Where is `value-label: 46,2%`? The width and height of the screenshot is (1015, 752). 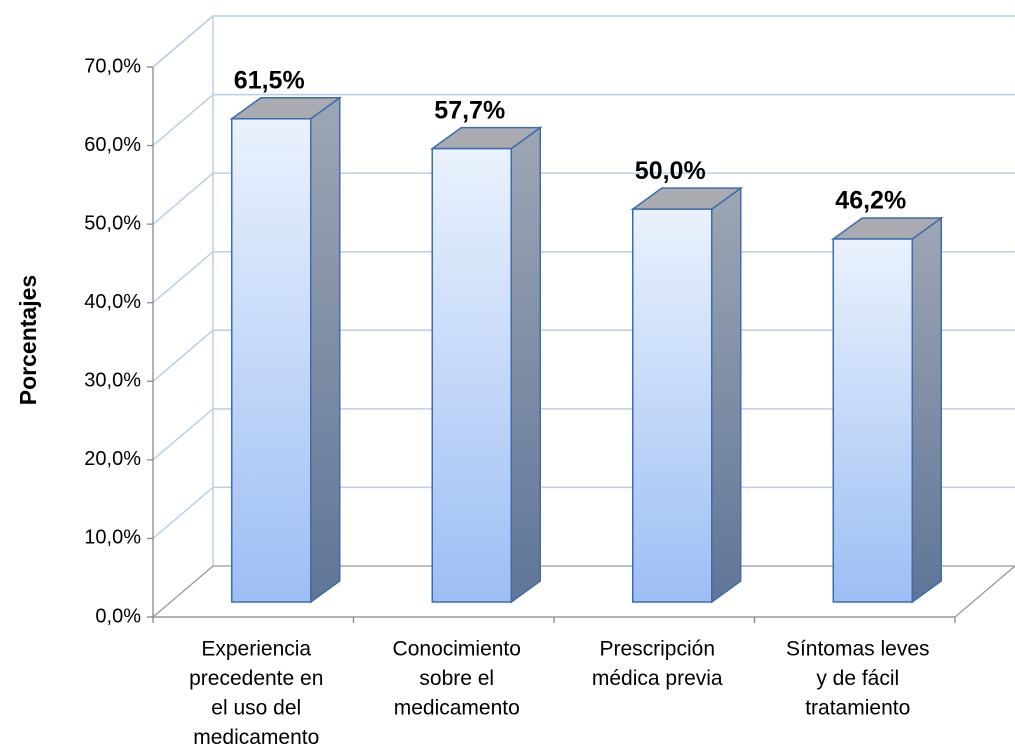
value-label: 46,2% is located at coordinates (870, 201).